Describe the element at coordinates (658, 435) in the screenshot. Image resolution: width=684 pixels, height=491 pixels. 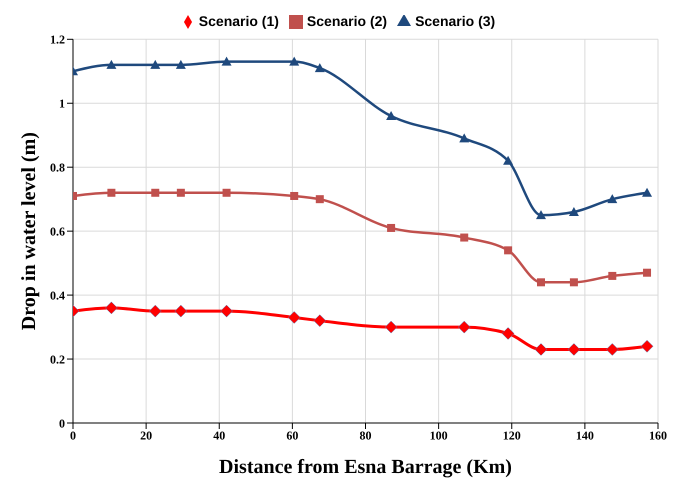
I see `x-tick-label: 160` at that location.